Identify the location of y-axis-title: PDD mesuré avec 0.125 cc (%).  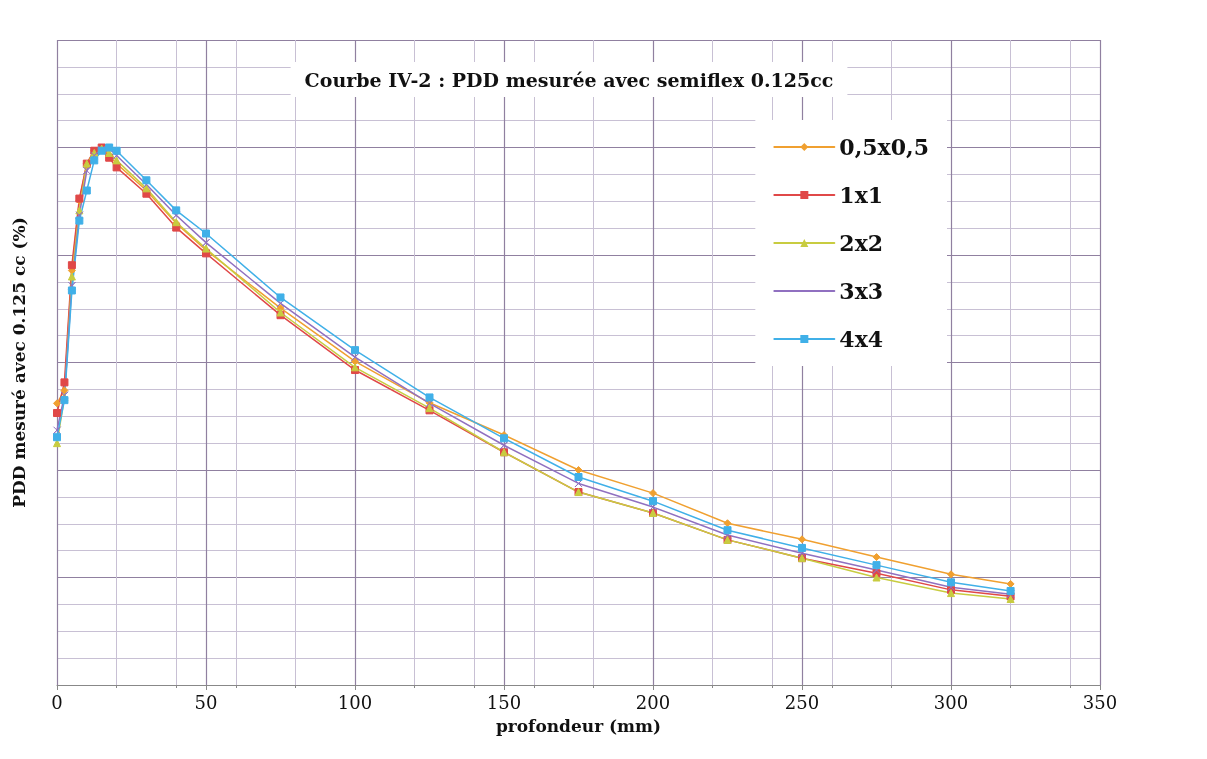
(18, 362).